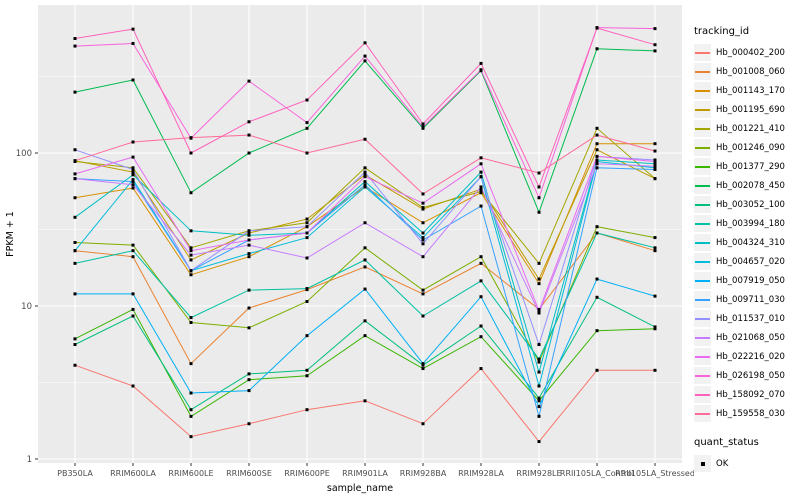 This screenshot has width=800, height=500. I want to click on legend-item-Hb_159558_030: Hb_159558_030, so click(746, 413).